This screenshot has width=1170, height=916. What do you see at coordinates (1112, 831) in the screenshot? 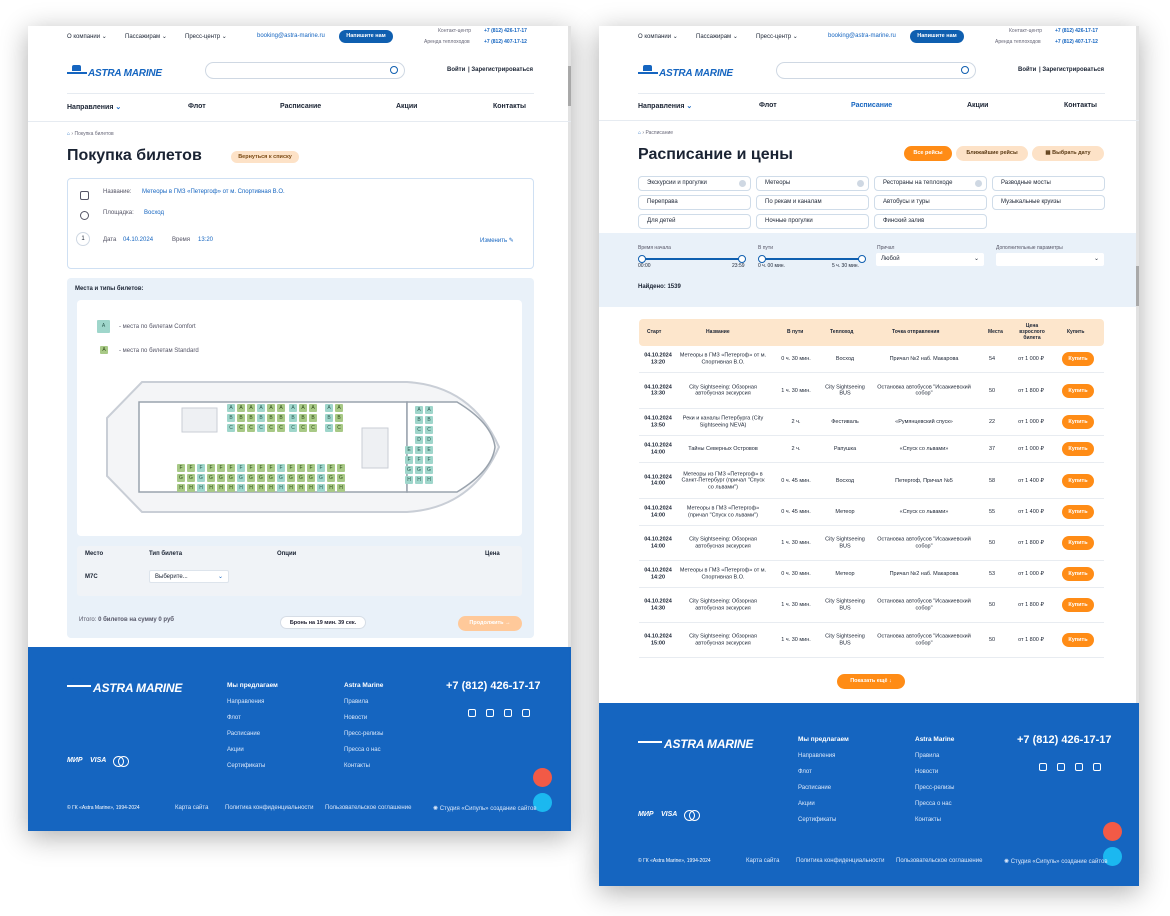
I see `phone-call-button` at bounding box center [1112, 831].